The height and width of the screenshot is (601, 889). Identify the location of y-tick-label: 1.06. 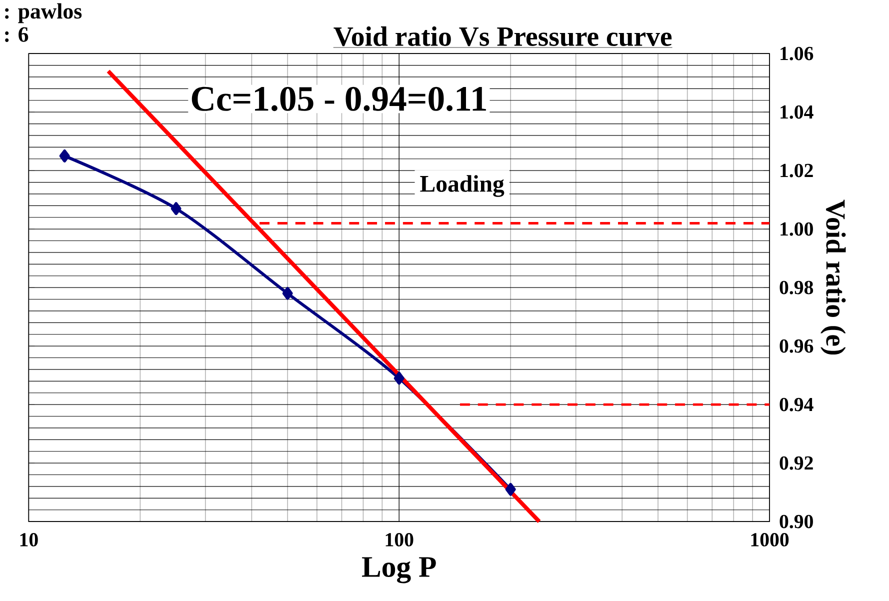
(797, 53).